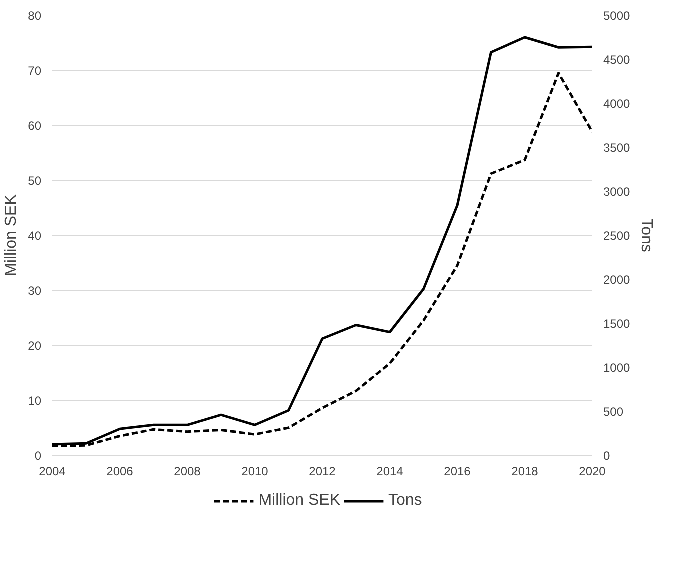 Image resolution: width=677 pixels, height=568 pixels. What do you see at coordinates (617, 192) in the screenshot?
I see `y2-tick-label: 3000` at bounding box center [617, 192].